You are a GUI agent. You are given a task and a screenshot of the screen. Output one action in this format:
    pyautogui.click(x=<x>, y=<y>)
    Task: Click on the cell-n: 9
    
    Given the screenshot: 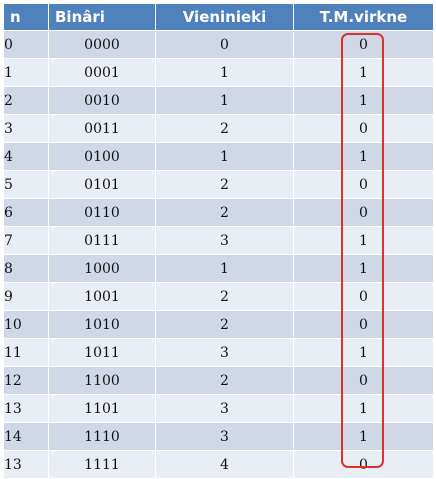 What is the action you would take?
    pyautogui.click(x=26, y=296)
    